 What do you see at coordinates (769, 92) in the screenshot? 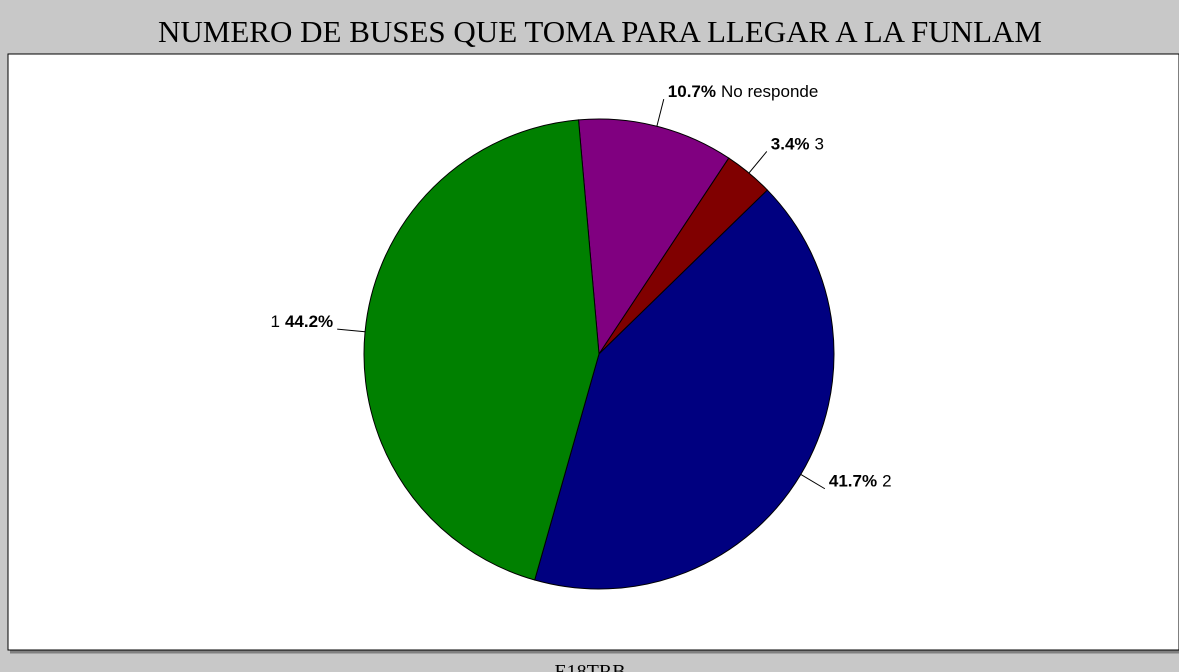
I see `slice-category: No responde` at bounding box center [769, 92].